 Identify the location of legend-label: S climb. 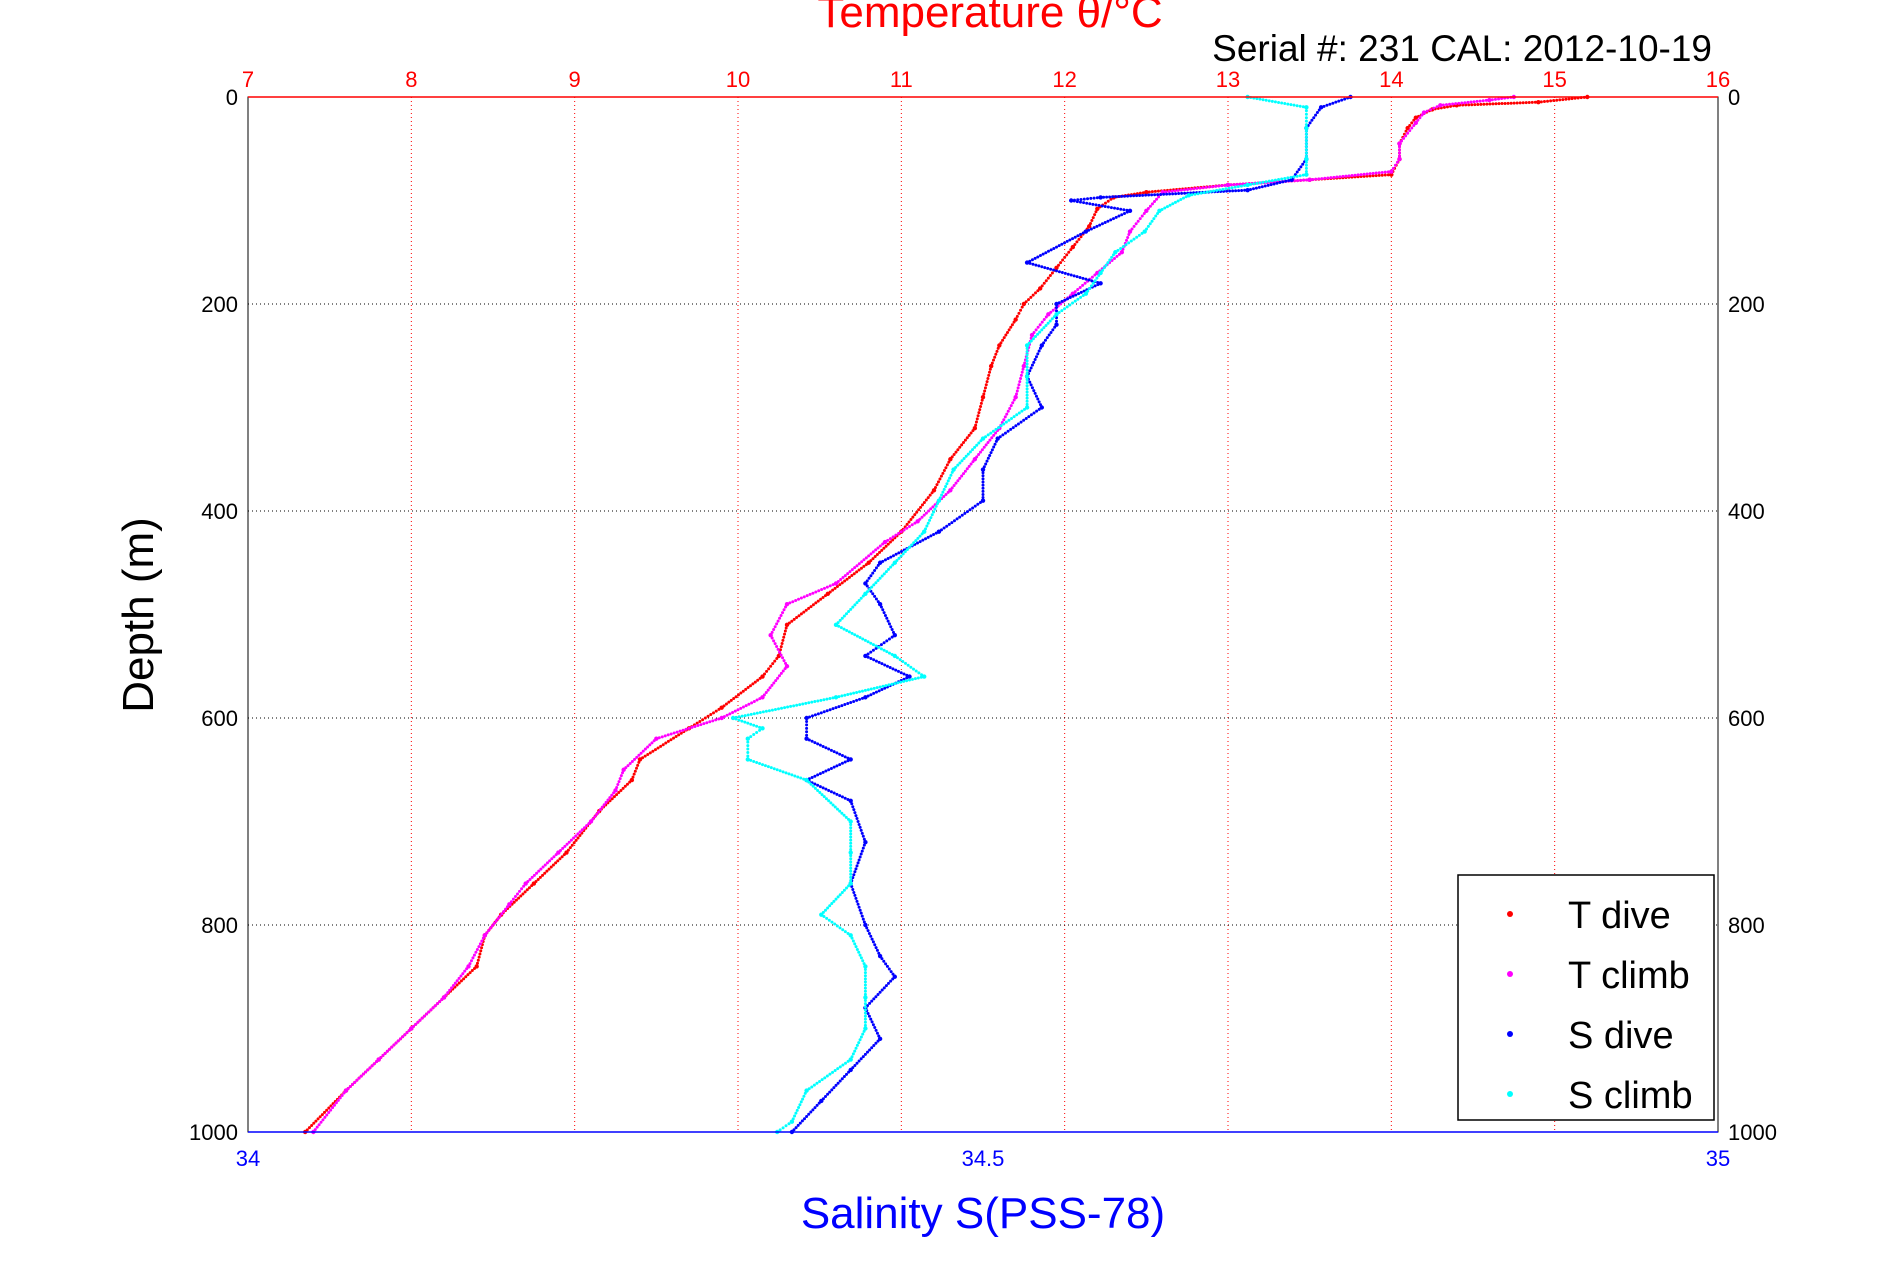
(1630, 1096).